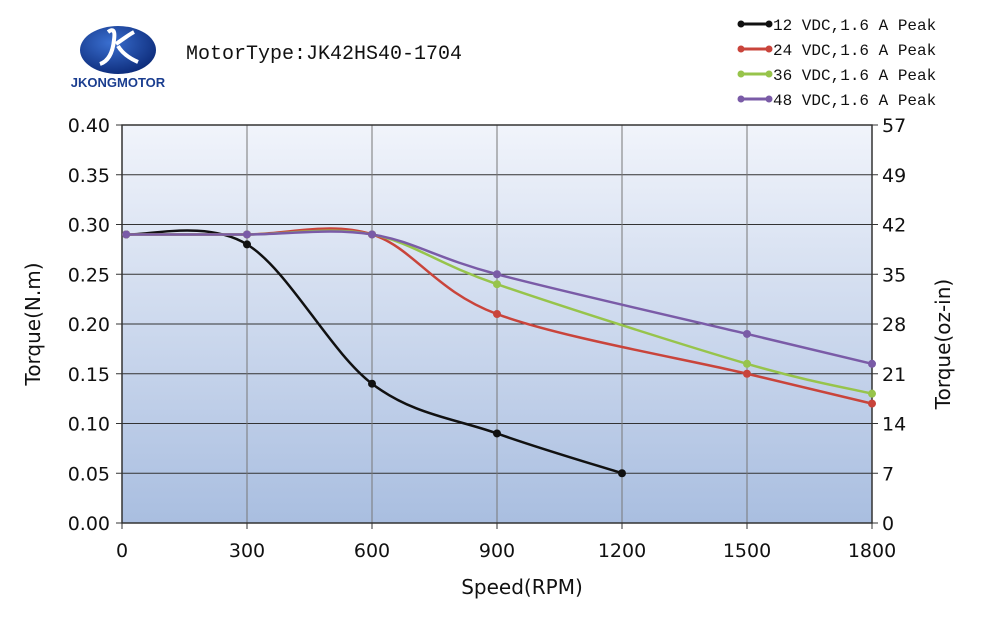  Describe the element at coordinates (89, 325) in the screenshot. I see `y-tick-label: 0.20` at that location.